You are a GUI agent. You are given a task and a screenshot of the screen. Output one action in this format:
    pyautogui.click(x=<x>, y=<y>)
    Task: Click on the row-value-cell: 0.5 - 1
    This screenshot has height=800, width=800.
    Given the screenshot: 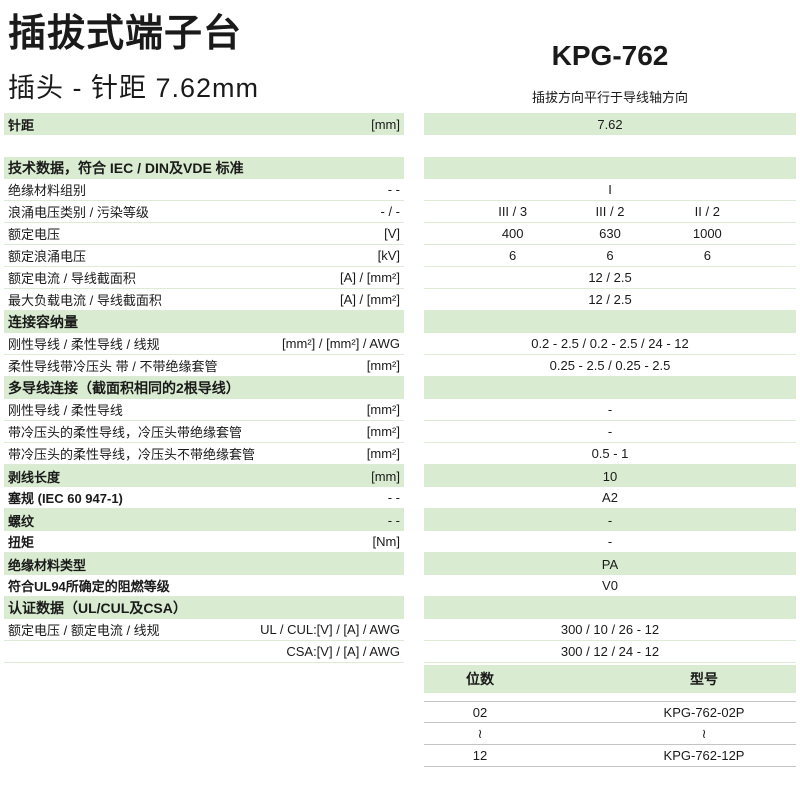 What is the action you would take?
    pyautogui.click(x=610, y=454)
    